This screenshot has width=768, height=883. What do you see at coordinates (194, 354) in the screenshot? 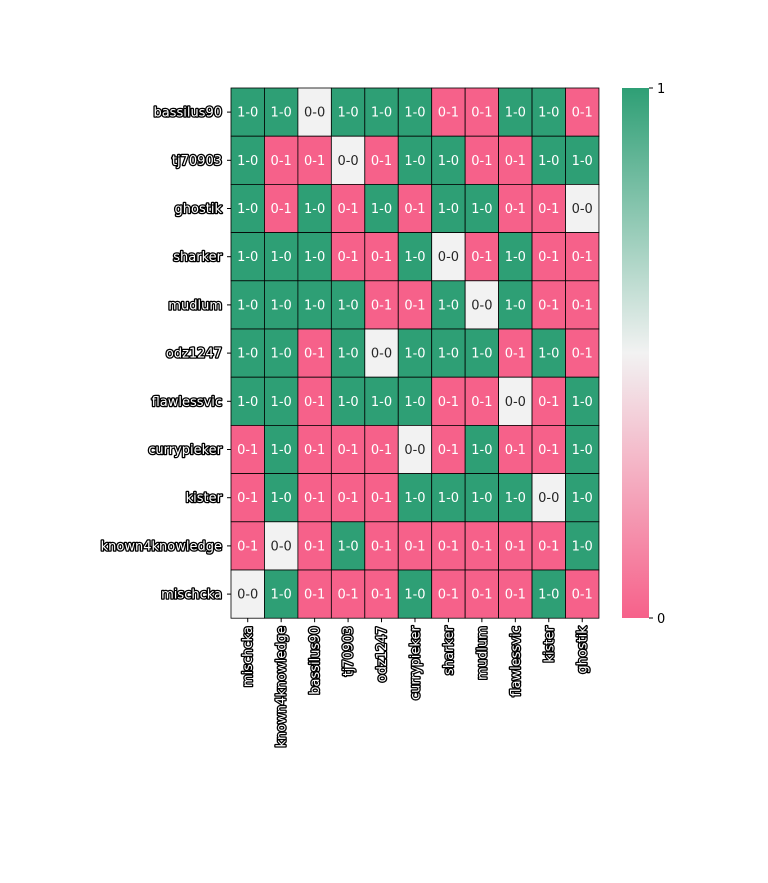
I see `row-label: odz1247` at bounding box center [194, 354].